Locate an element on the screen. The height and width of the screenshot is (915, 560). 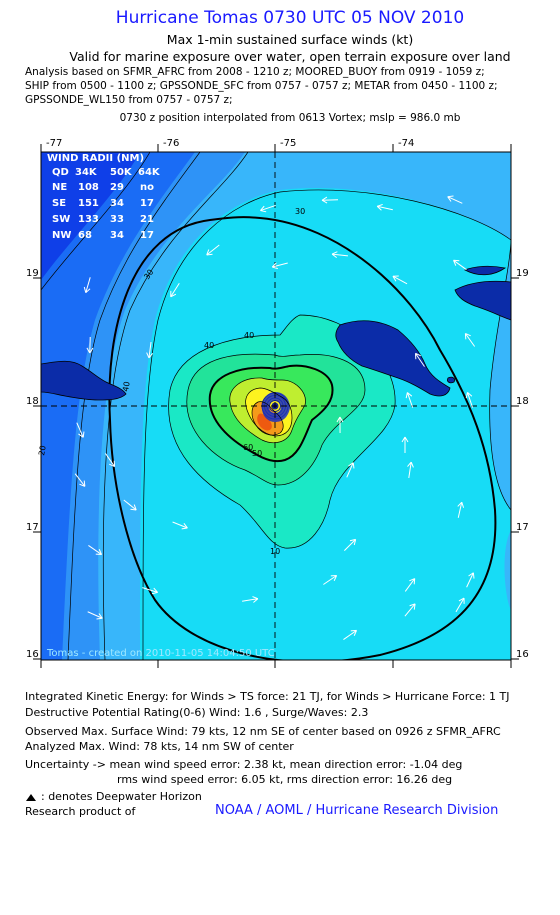
contour-label-40-west: 40 is located at coordinates (126, 387).